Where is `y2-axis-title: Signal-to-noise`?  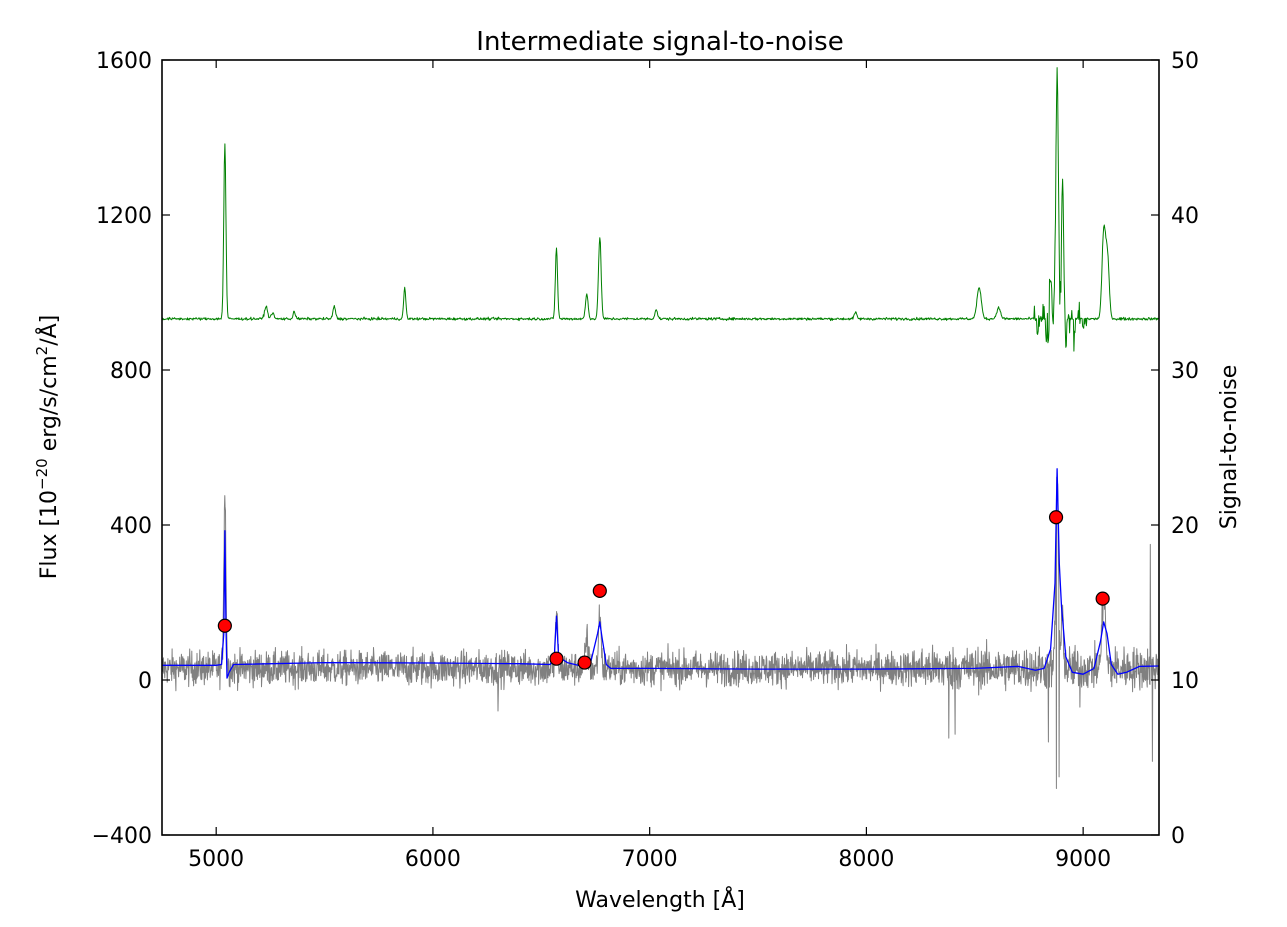 y2-axis-title: Signal-to-noise is located at coordinates (1229, 447).